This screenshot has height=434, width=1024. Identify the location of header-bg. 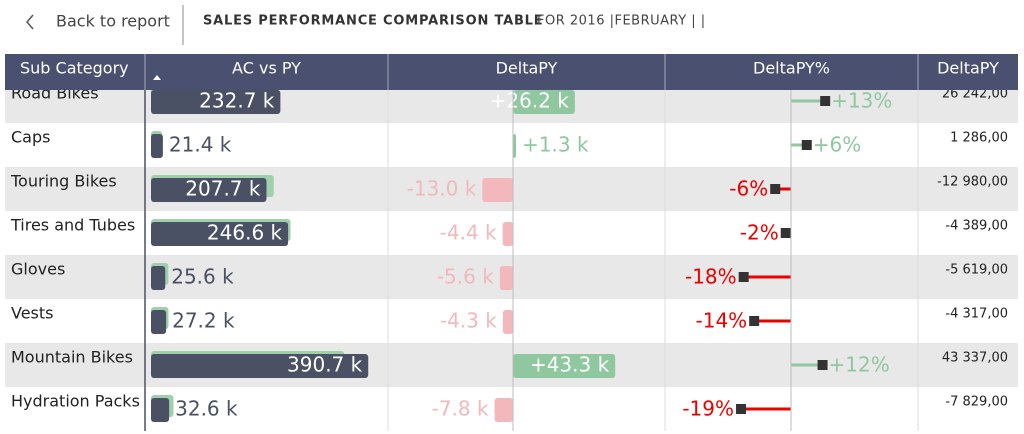
(512, 26).